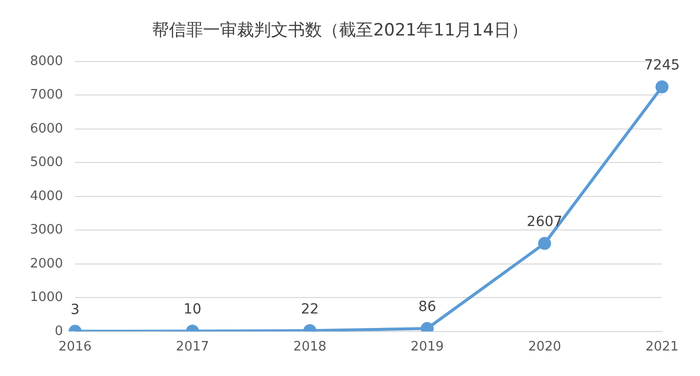 This screenshot has height=376, width=700. I want to click on x-tick-label: 2016, so click(75, 347).